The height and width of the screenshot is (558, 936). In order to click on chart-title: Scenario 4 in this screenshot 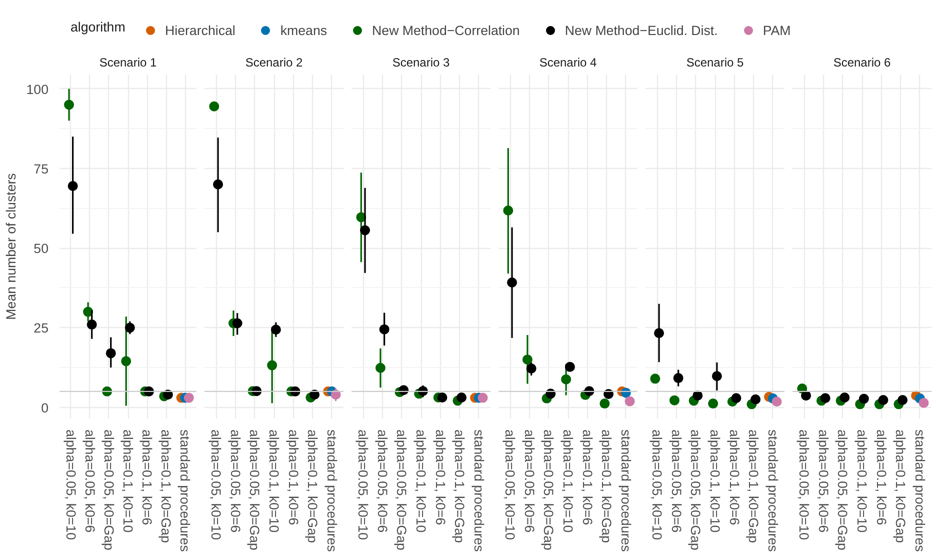, I will do `click(568, 63)`.